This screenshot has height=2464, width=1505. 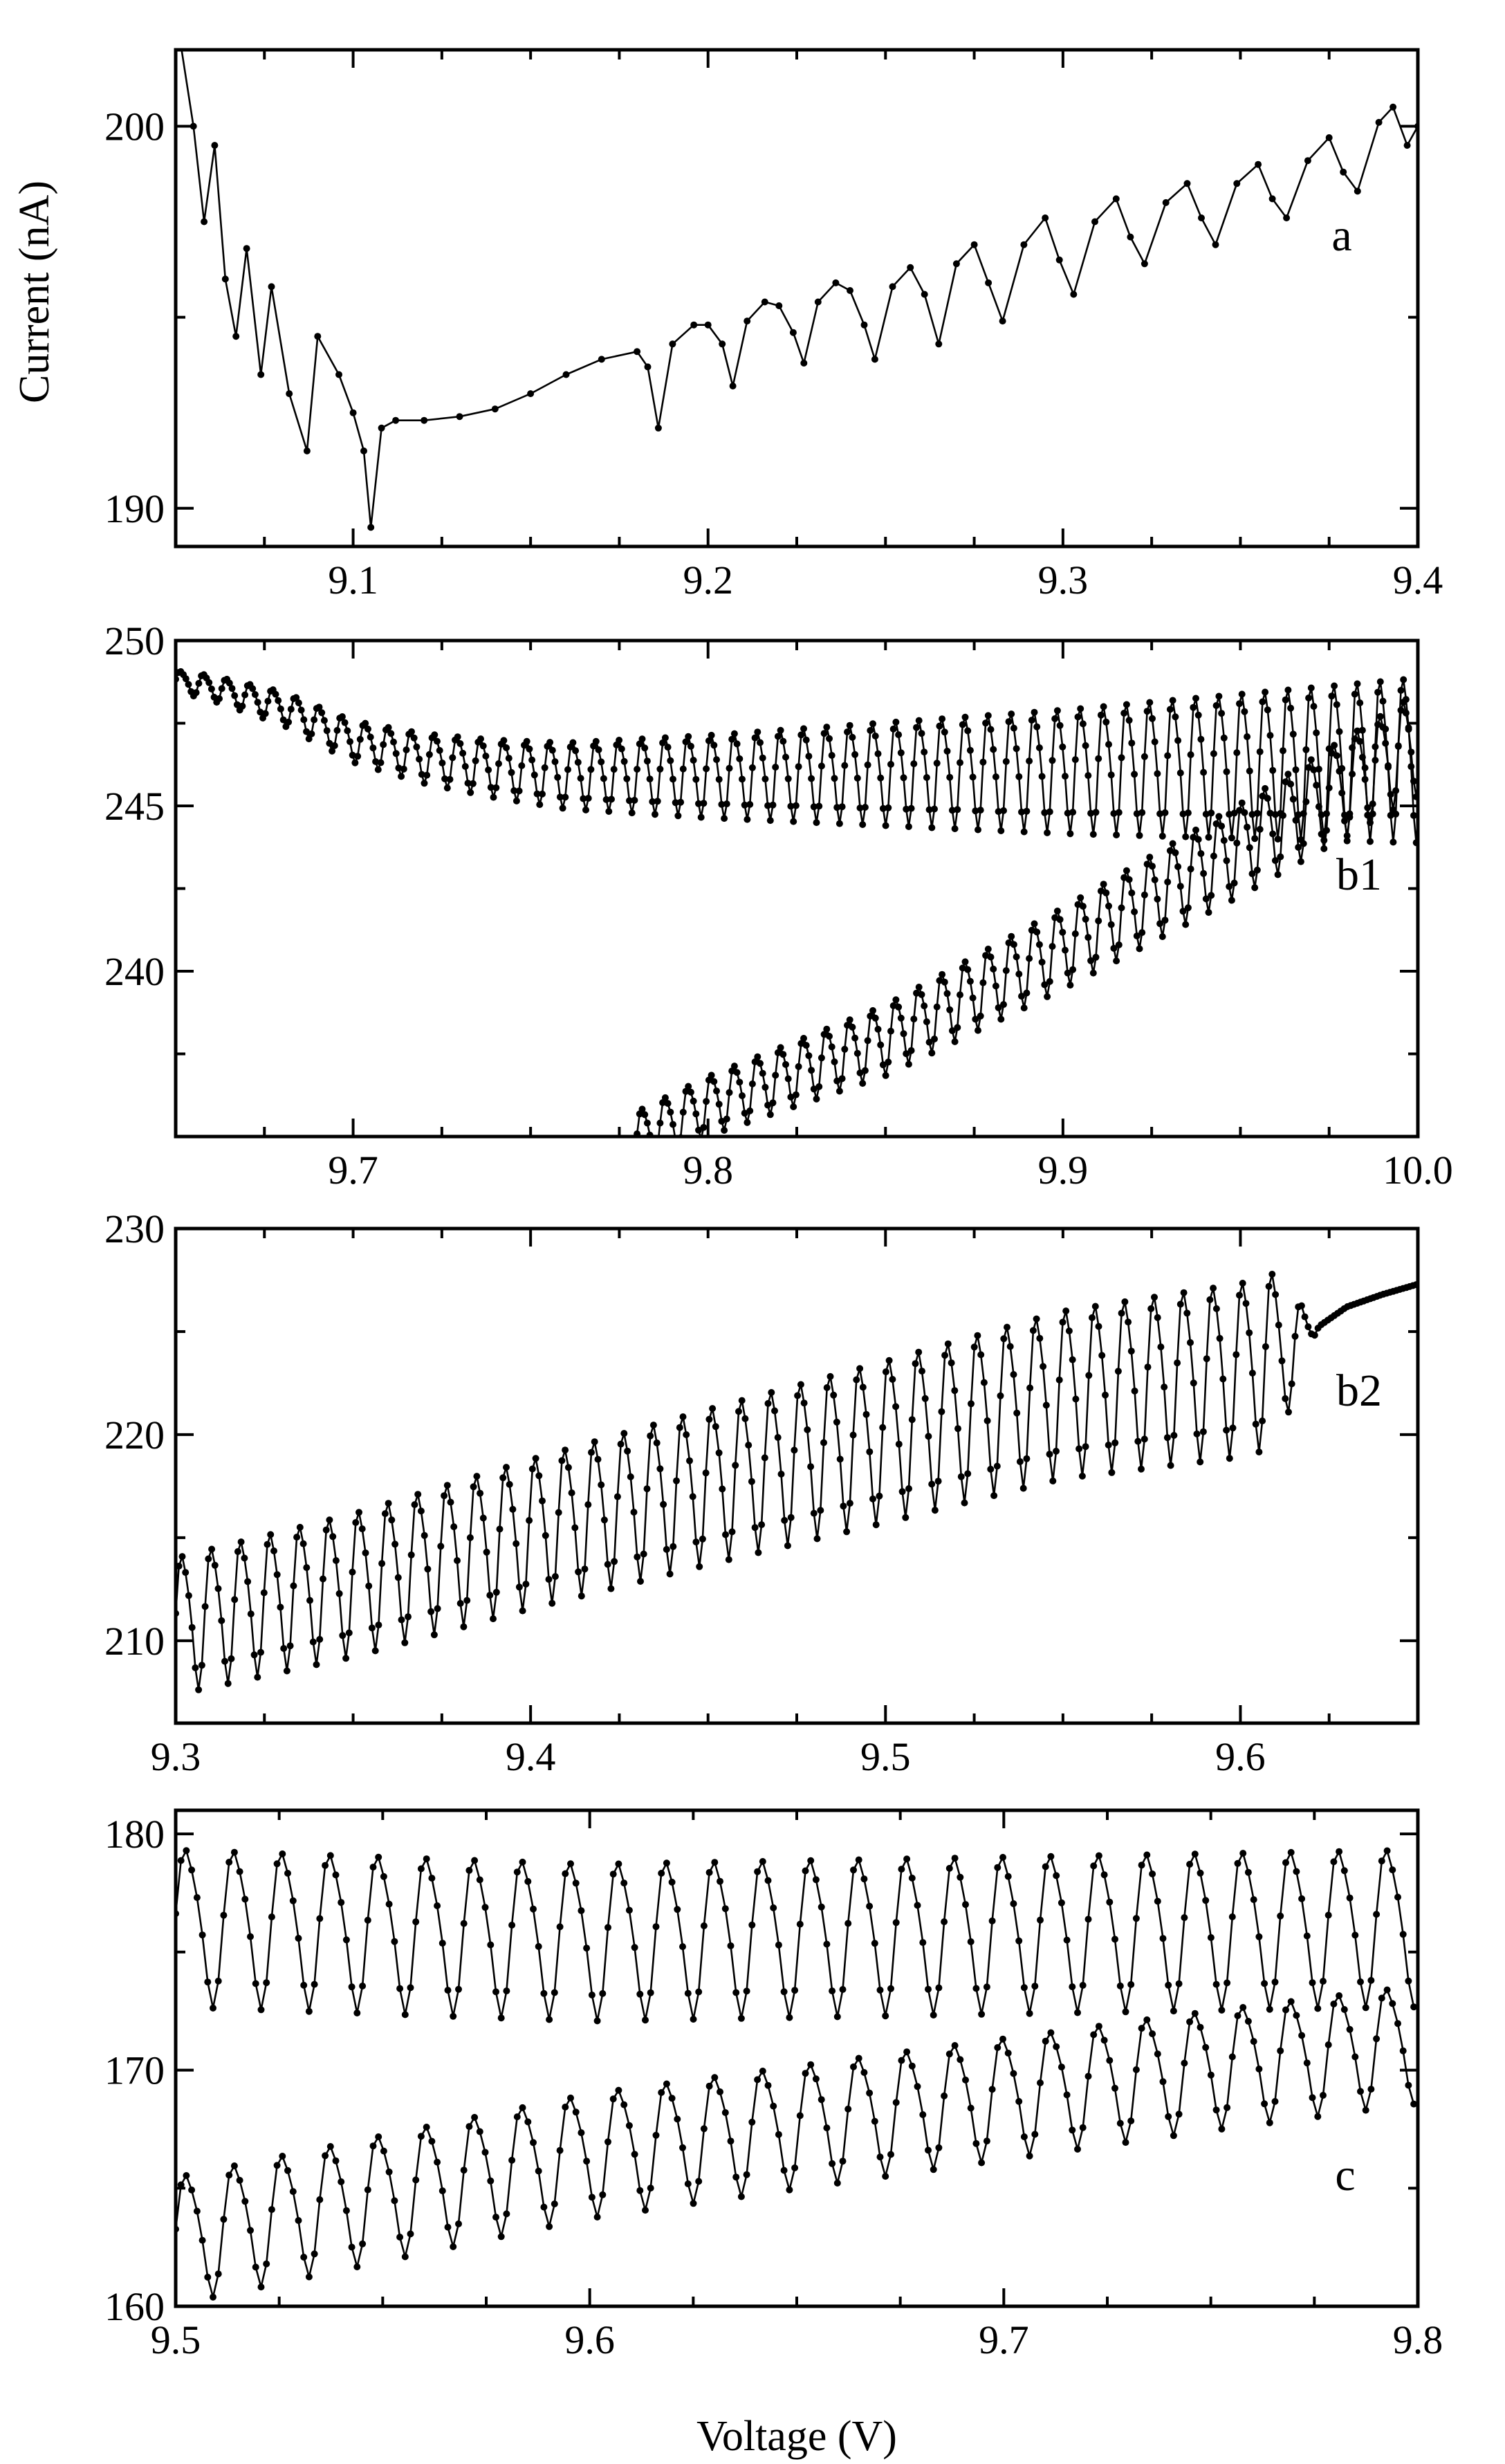 What do you see at coordinates (134, 1835) in the screenshot?
I see `y-tick-label: 180` at bounding box center [134, 1835].